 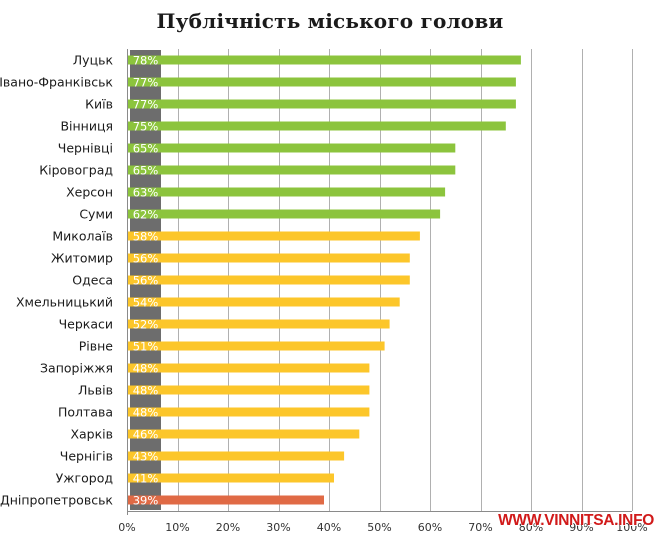 I want to click on category-label: Полтава, so click(x=85, y=412).